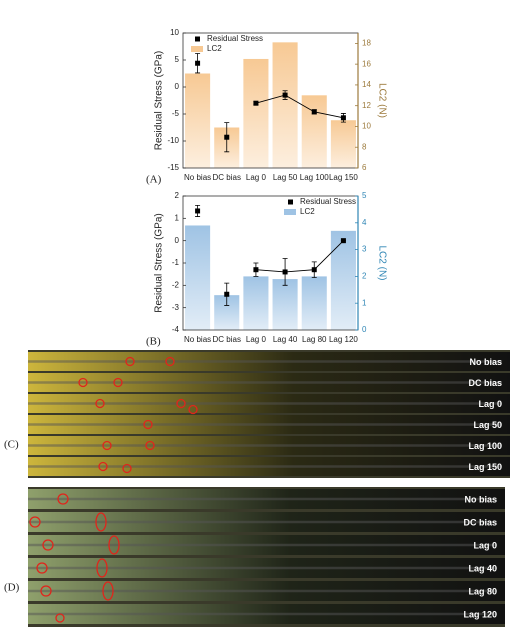  Describe the element at coordinates (285, 177) in the screenshot. I see `x-tick-label: Lag 50` at that location.